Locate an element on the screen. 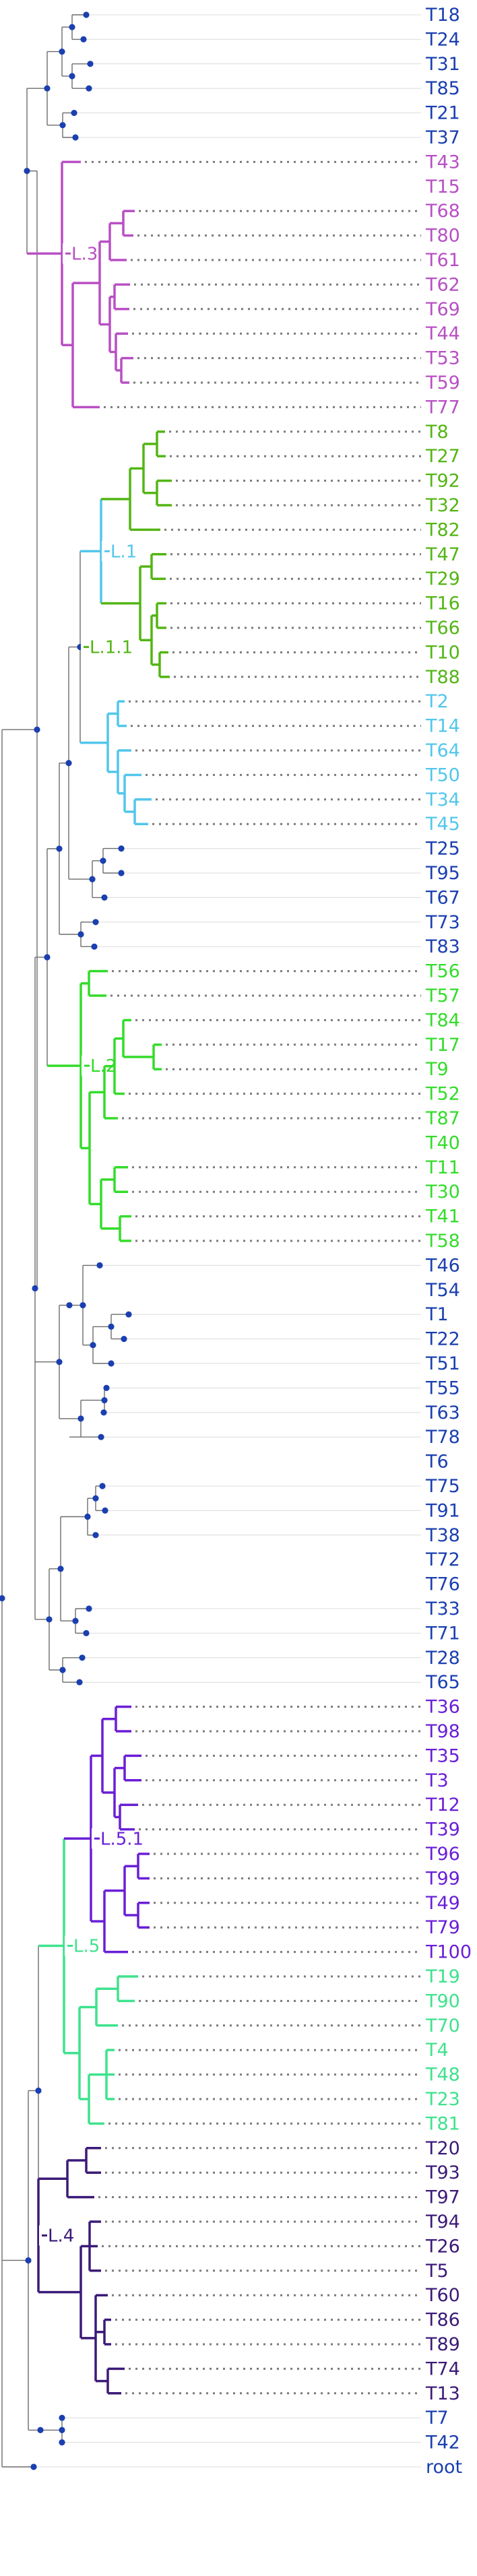 The image size is (477, 2576). tip-label-T41: T41 is located at coordinates (442, 1217).